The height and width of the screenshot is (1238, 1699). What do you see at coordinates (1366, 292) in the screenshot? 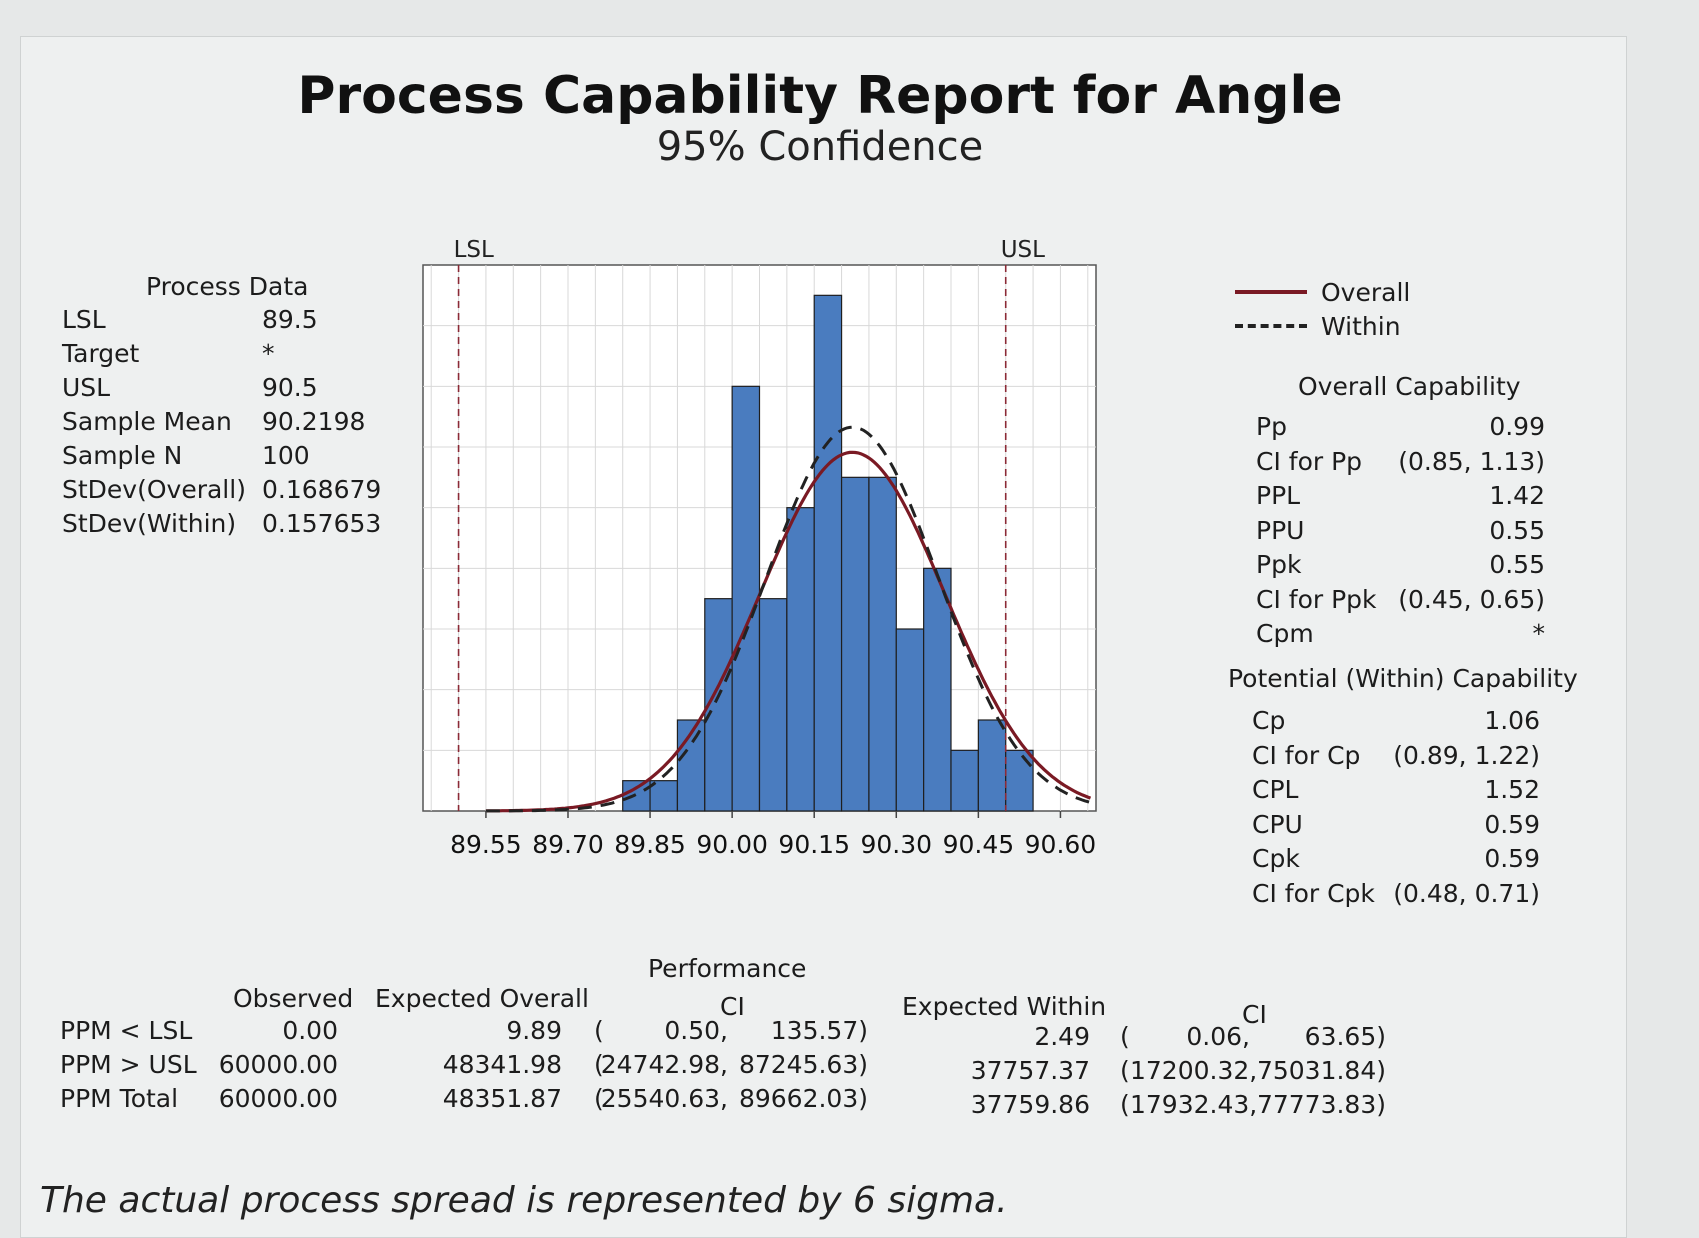
I see `legend-label-overall: Overall` at bounding box center [1366, 292].